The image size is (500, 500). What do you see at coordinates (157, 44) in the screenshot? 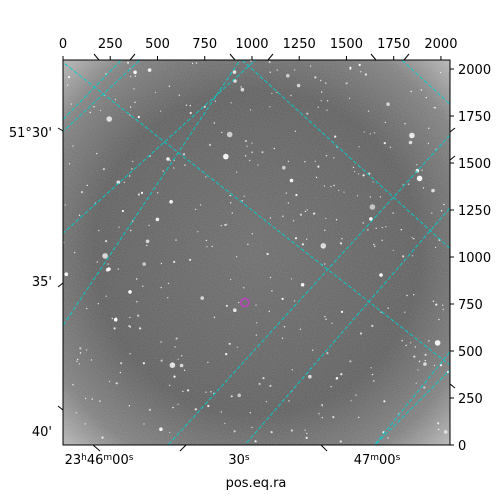
I see `top-tick-label: 500` at bounding box center [157, 44].